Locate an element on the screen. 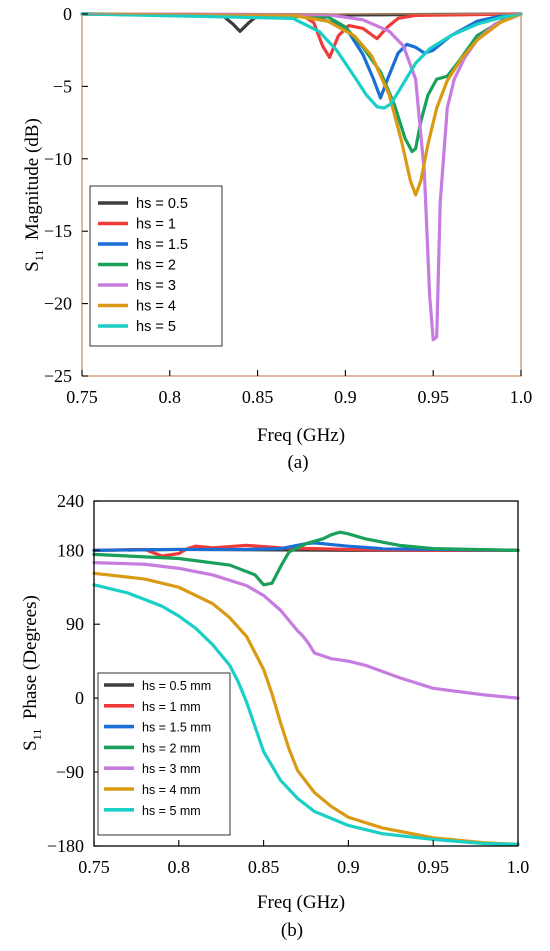  chart-a-xlabel: Freq (GHz) is located at coordinates (301, 435).